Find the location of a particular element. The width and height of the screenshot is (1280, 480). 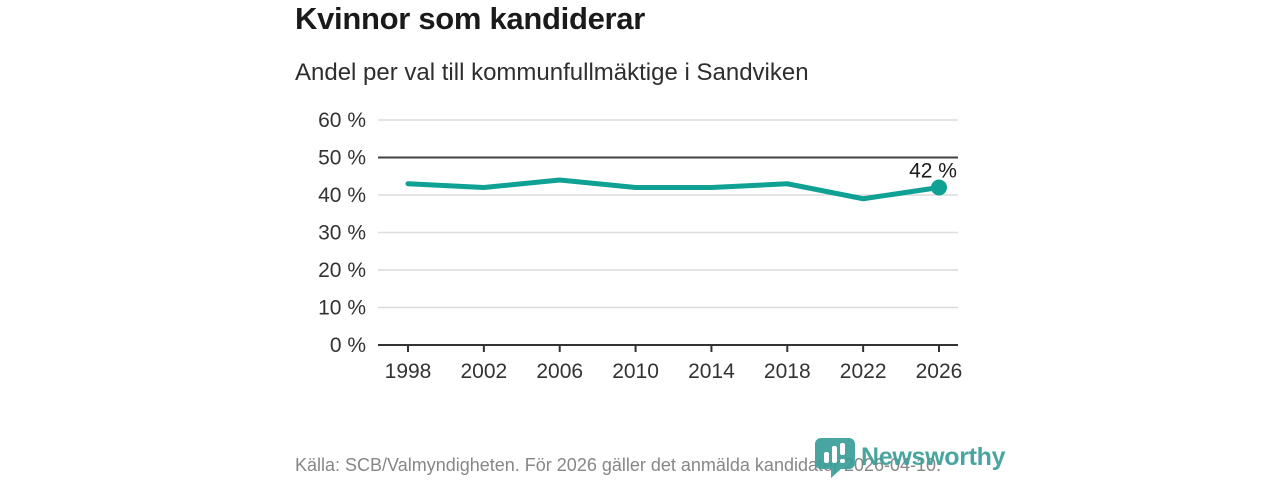

svg-text: 50 % is located at coordinates (342, 158).